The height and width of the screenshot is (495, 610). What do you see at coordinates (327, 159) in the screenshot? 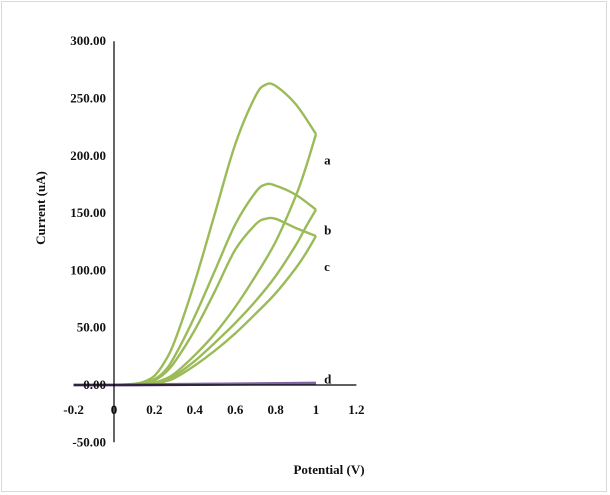
I see `curve-label-a: a` at bounding box center [327, 159].